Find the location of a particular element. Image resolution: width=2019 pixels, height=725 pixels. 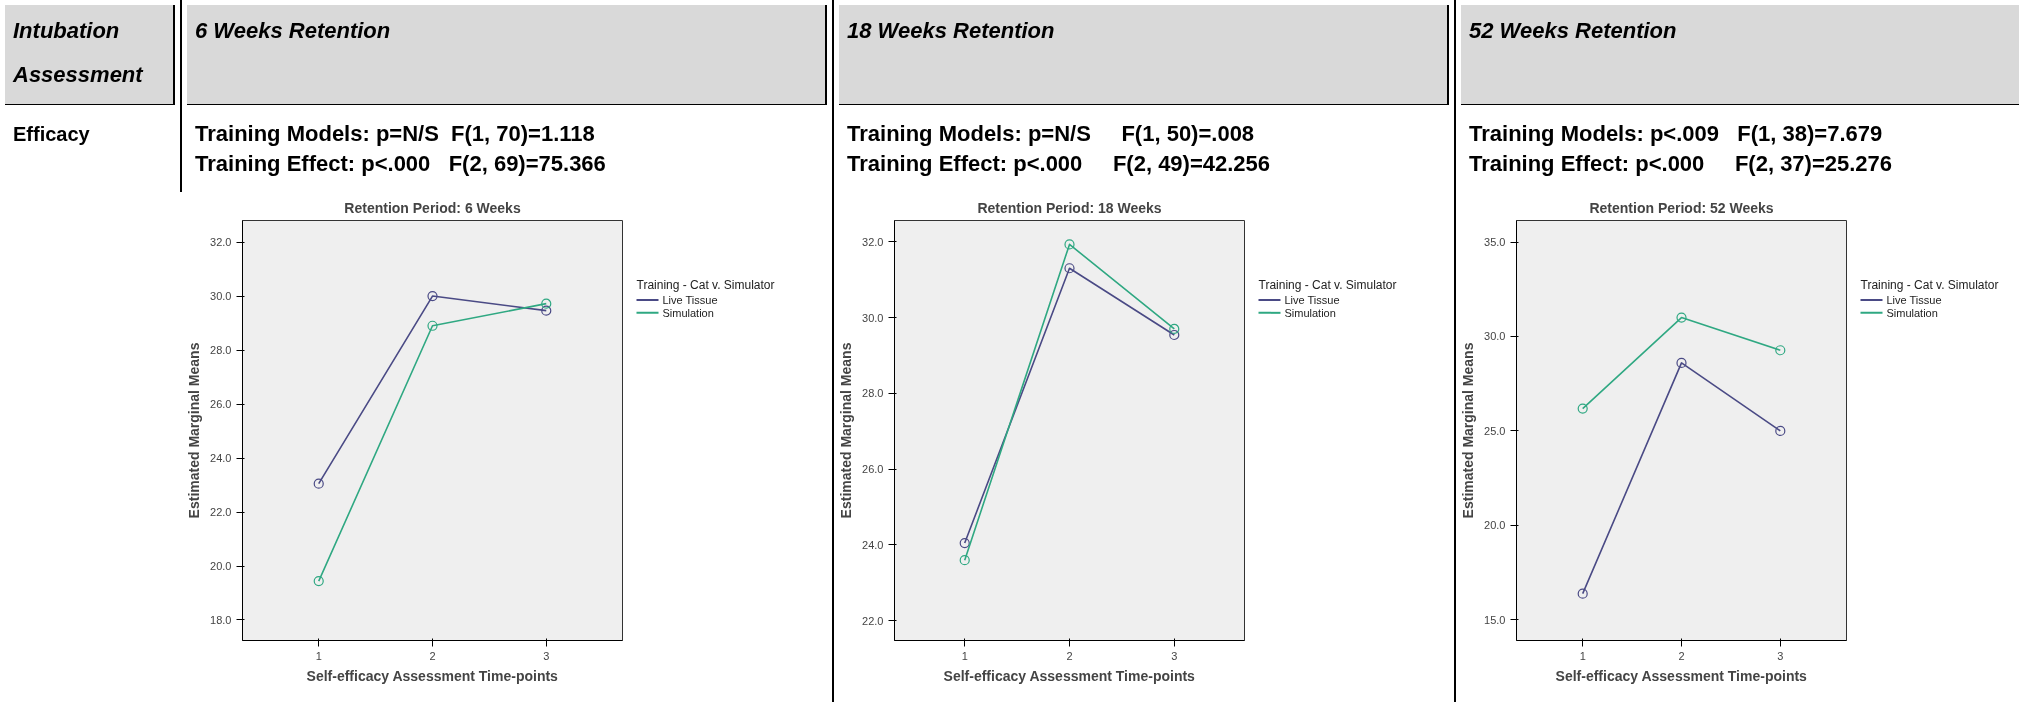

y-tick-label: 25.0 is located at coordinates (1495, 430).